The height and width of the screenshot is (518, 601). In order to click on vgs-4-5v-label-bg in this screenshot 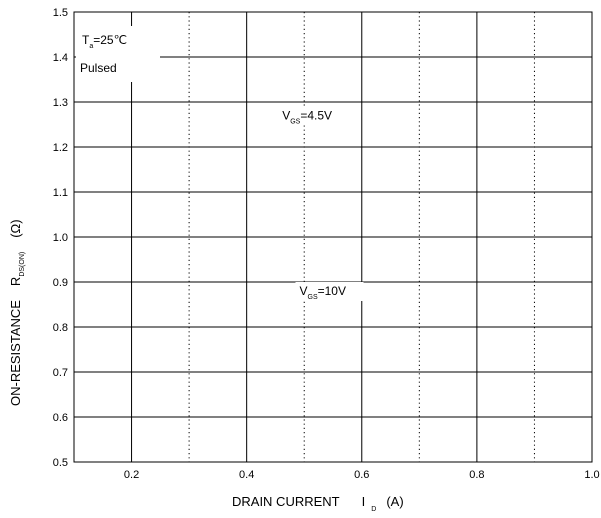, I will do `click(316, 116)`.